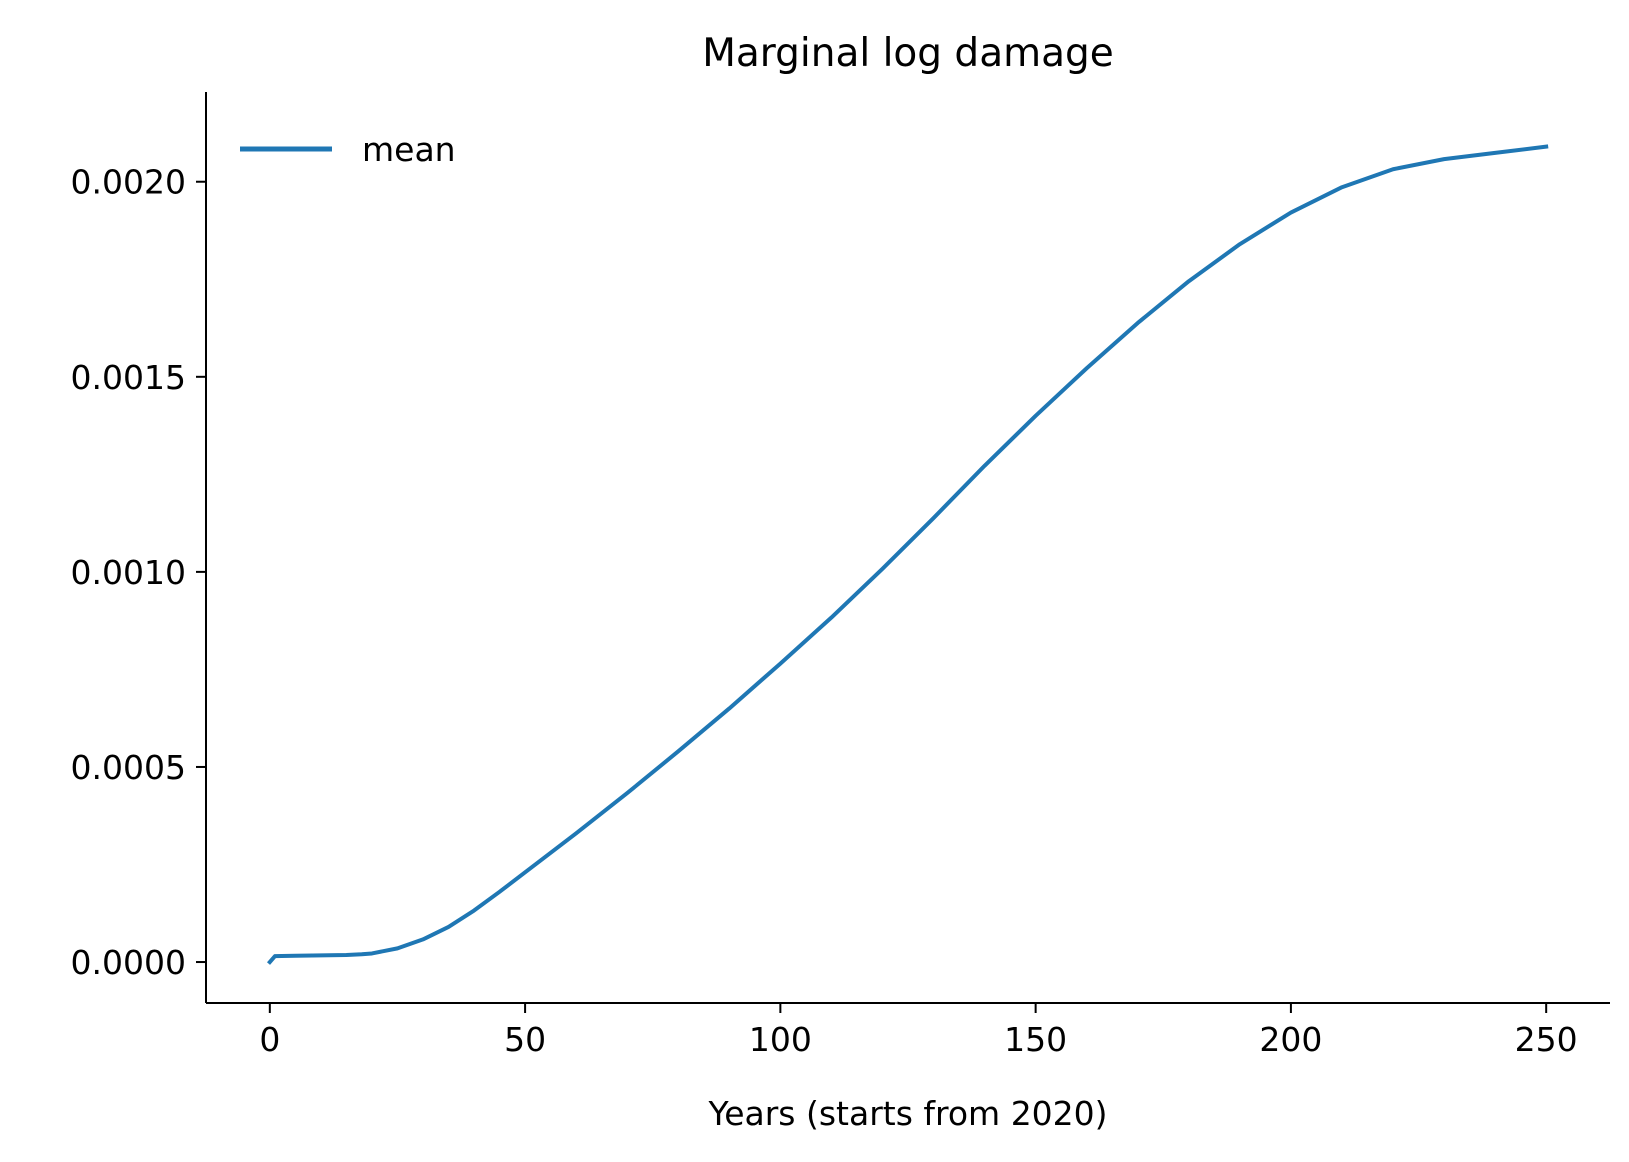 The height and width of the screenshot is (1162, 1629). I want to click on y-tick-label: 0.0000, so click(128, 962).